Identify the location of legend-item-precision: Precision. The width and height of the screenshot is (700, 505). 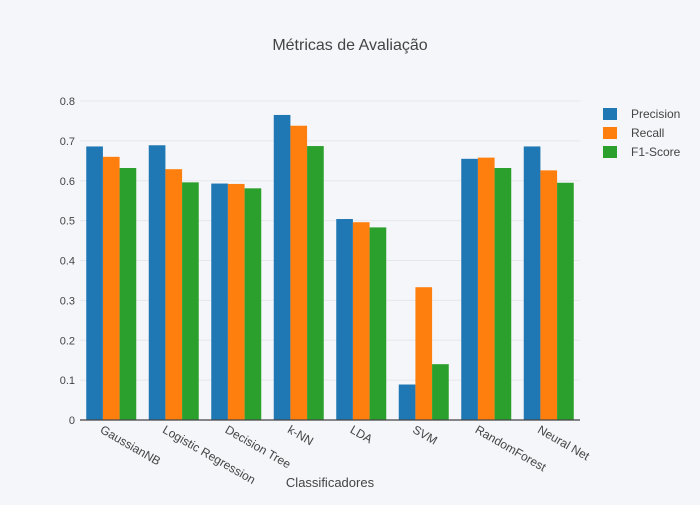
(641, 114).